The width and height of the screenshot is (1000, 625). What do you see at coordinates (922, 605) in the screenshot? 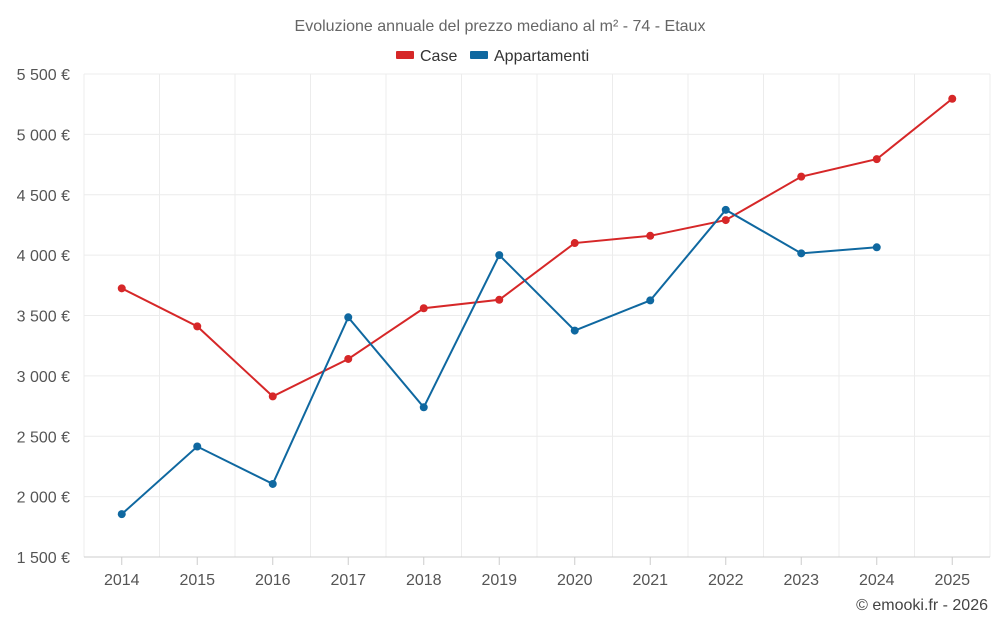
I see `credit-text: © emooki.fr - 2026` at bounding box center [922, 605].